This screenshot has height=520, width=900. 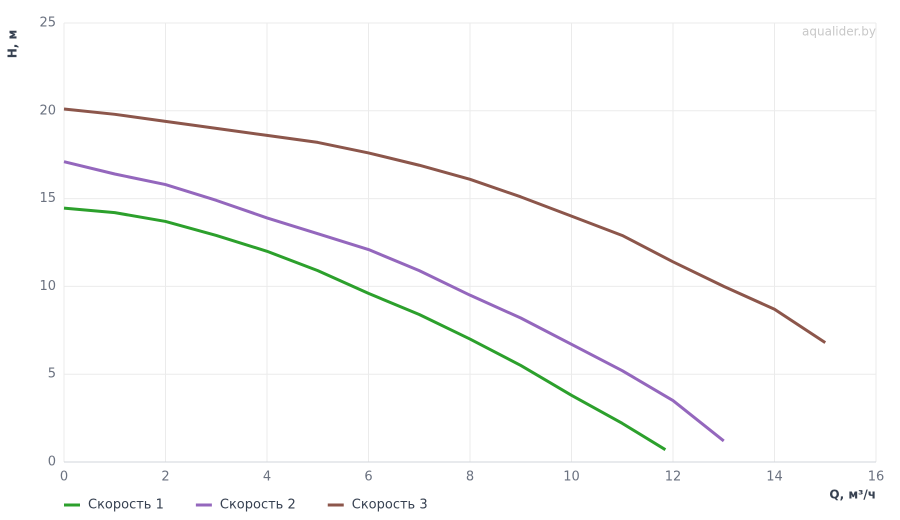 I want to click on y-tick-label: 10, so click(x=47, y=286).